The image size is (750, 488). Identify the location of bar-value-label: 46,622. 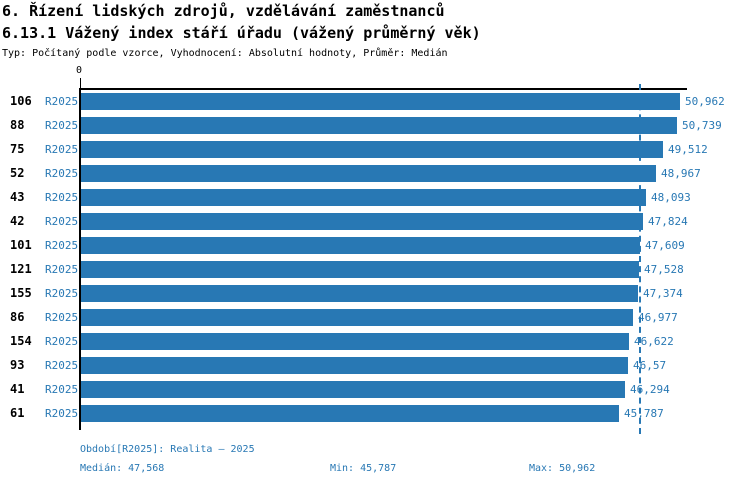
(654, 341).